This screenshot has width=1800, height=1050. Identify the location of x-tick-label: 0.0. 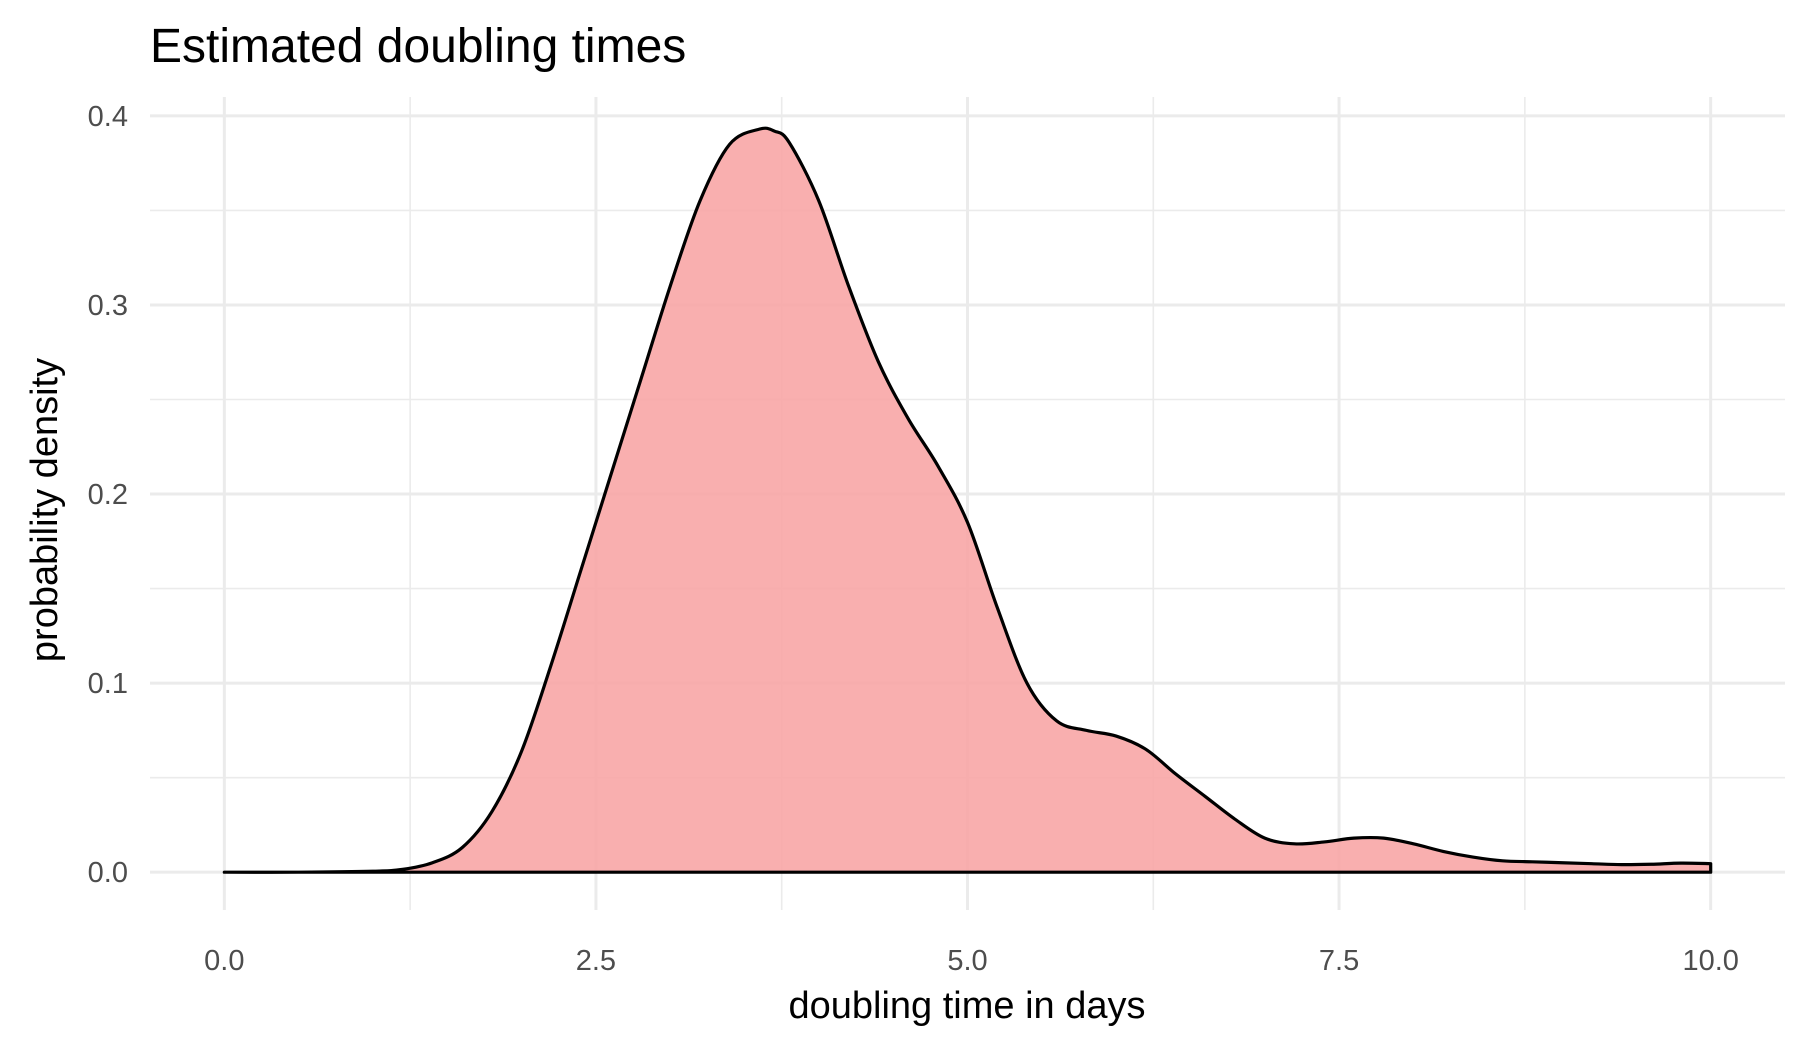
(224, 961).